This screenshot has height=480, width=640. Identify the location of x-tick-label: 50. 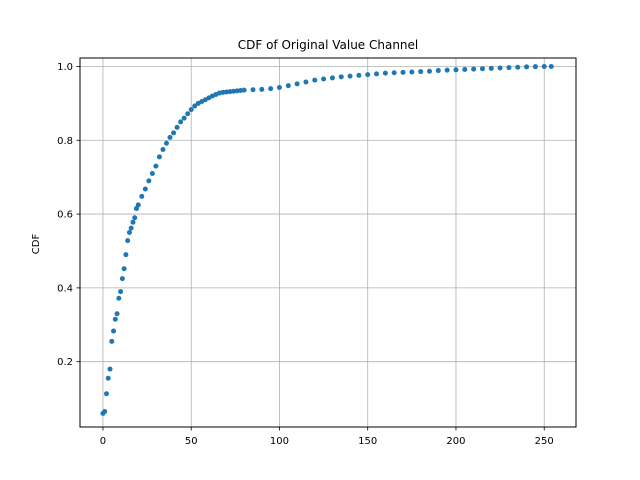
(191, 441).